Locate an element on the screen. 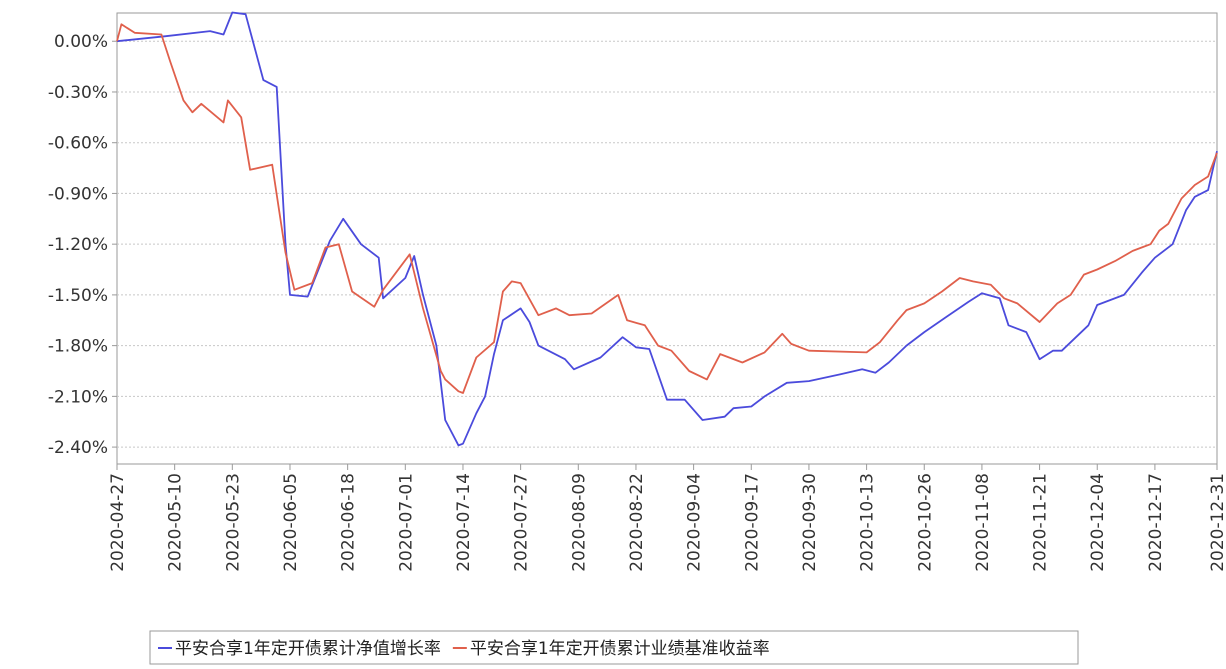 This screenshot has width=1226, height=669. x-tick-label: 2020-09-04 is located at coordinates (695, 522).